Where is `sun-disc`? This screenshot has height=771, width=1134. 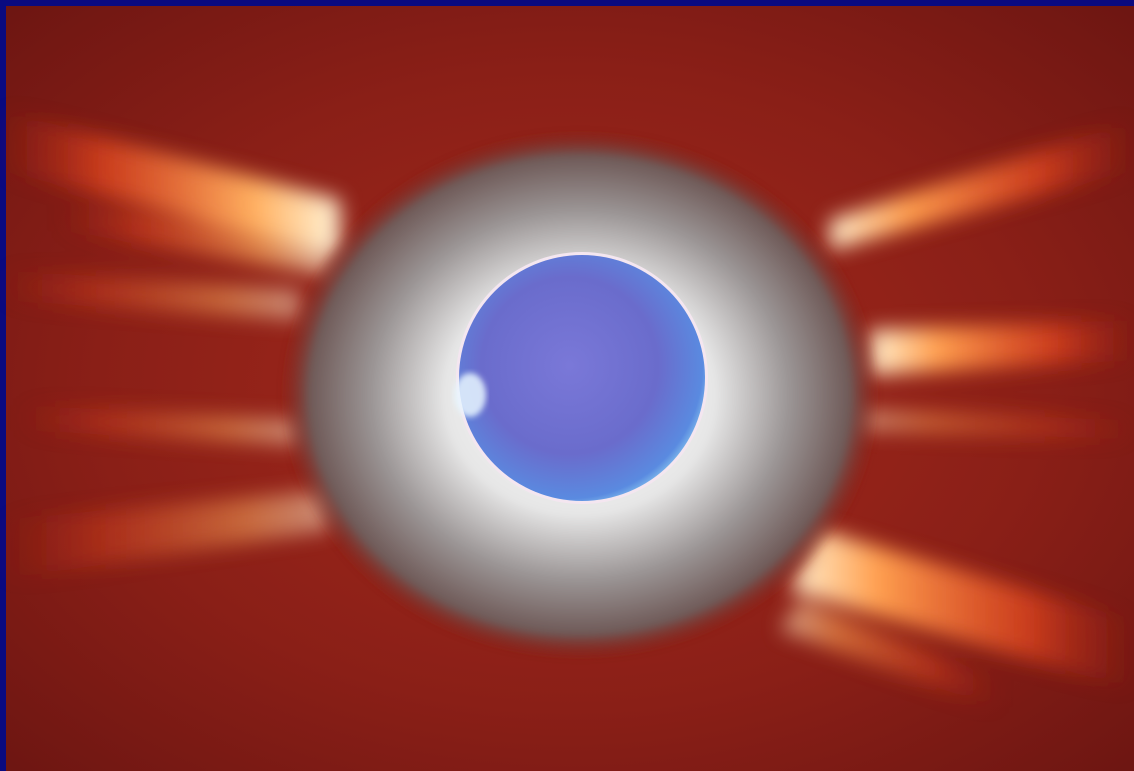 sun-disc is located at coordinates (582, 378).